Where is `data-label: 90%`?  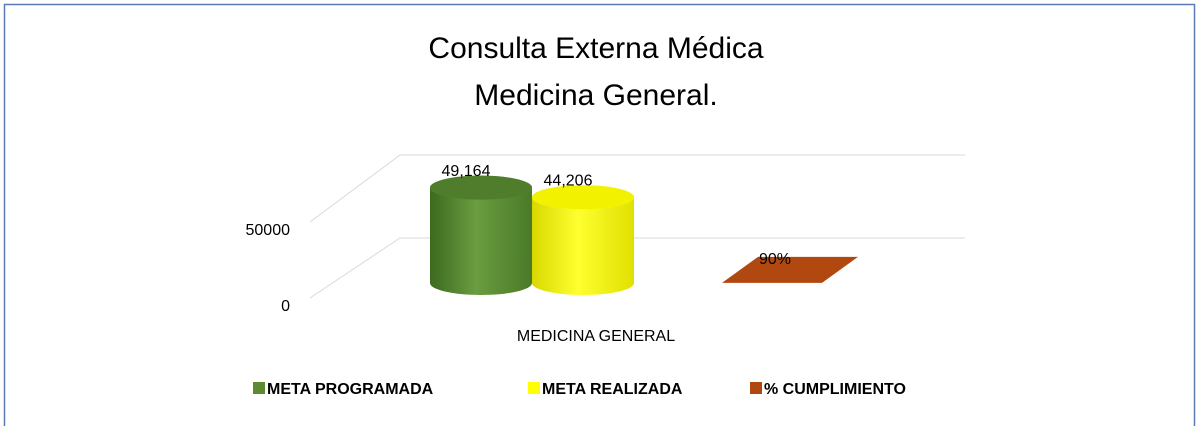
data-label: 90% is located at coordinates (775, 259).